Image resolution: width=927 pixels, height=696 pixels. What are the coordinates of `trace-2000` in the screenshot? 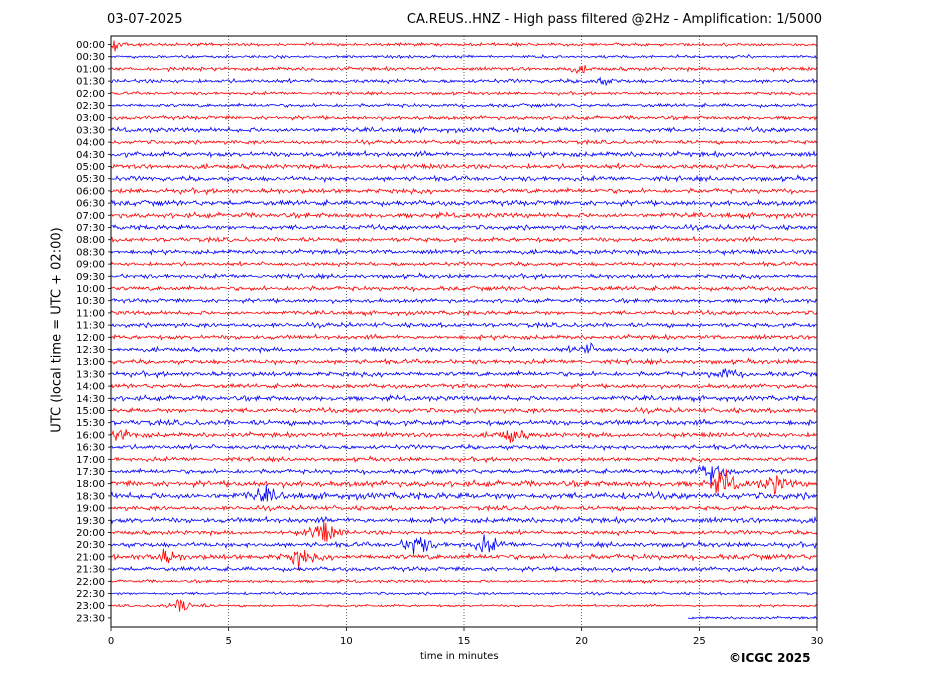 It's located at (464, 531).